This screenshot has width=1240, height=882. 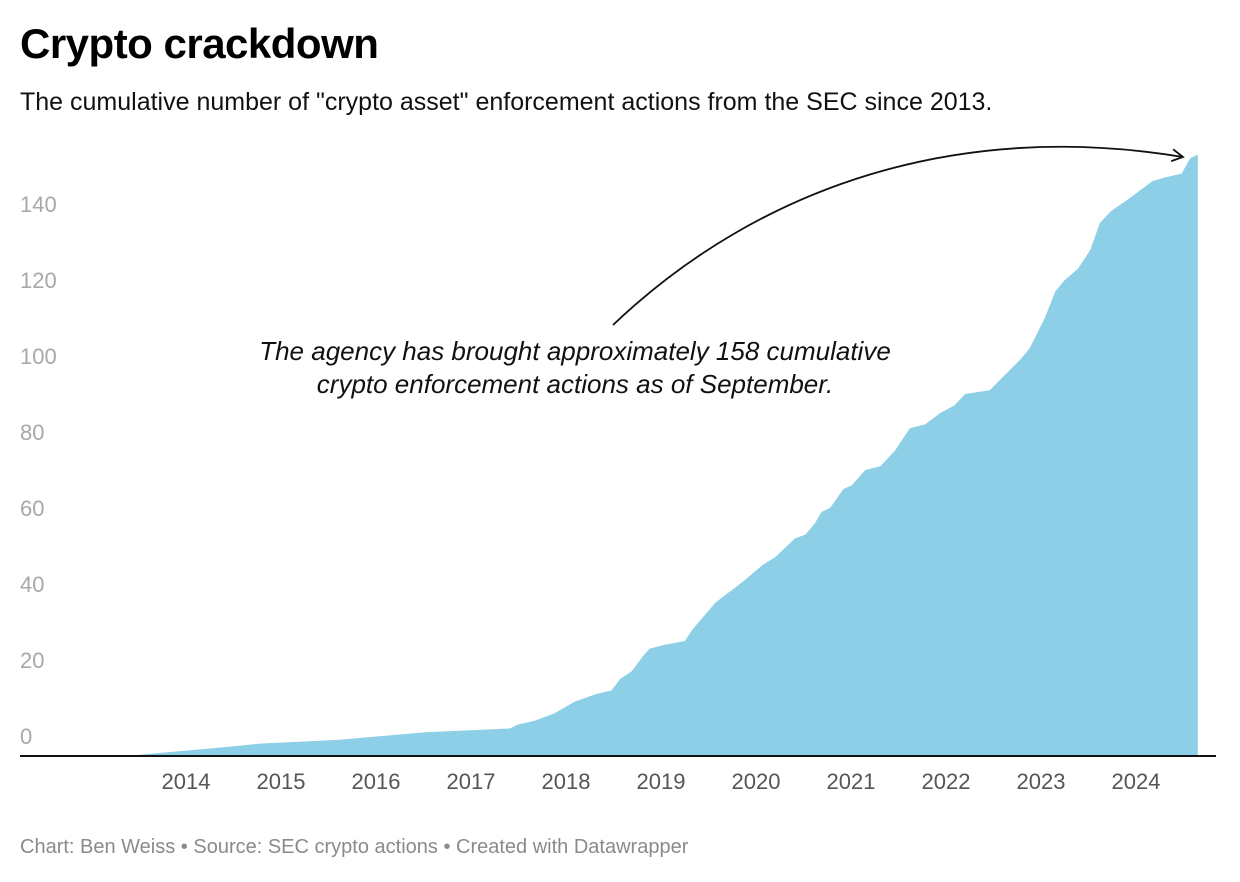 What do you see at coordinates (1041, 781) in the screenshot?
I see `x-tick-label: 2023` at bounding box center [1041, 781].